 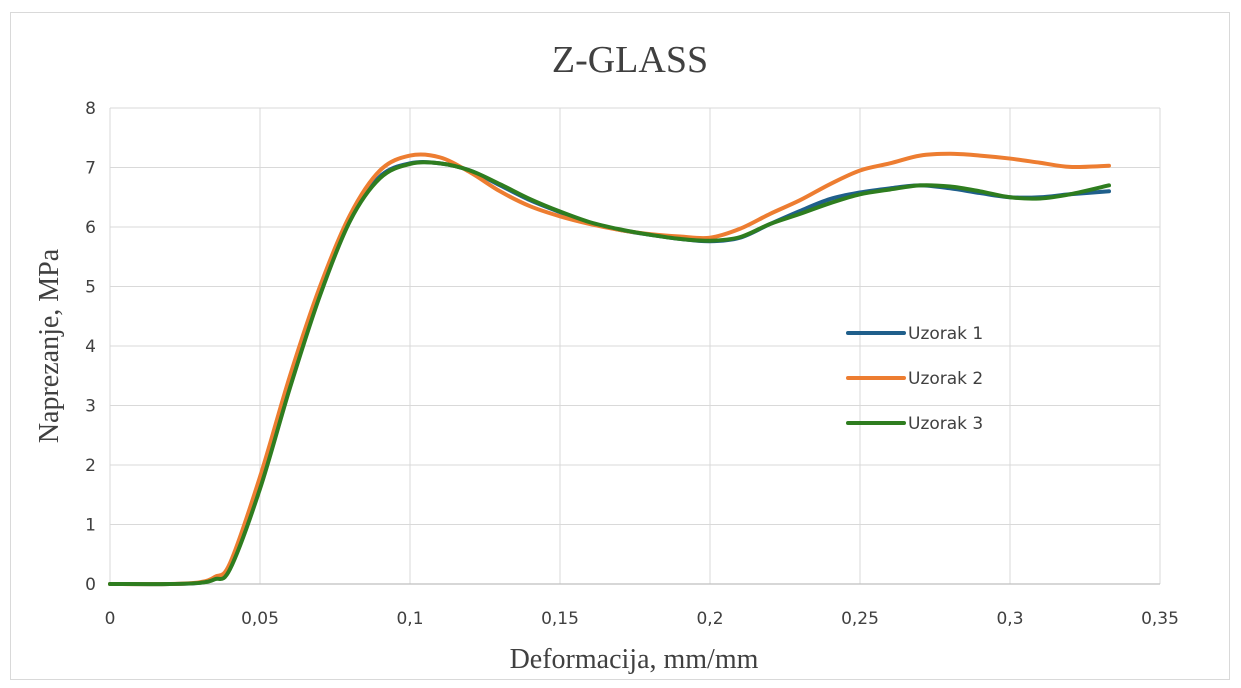 What do you see at coordinates (860, 619) in the screenshot?
I see `x-tick-label: 0,25` at bounding box center [860, 619].